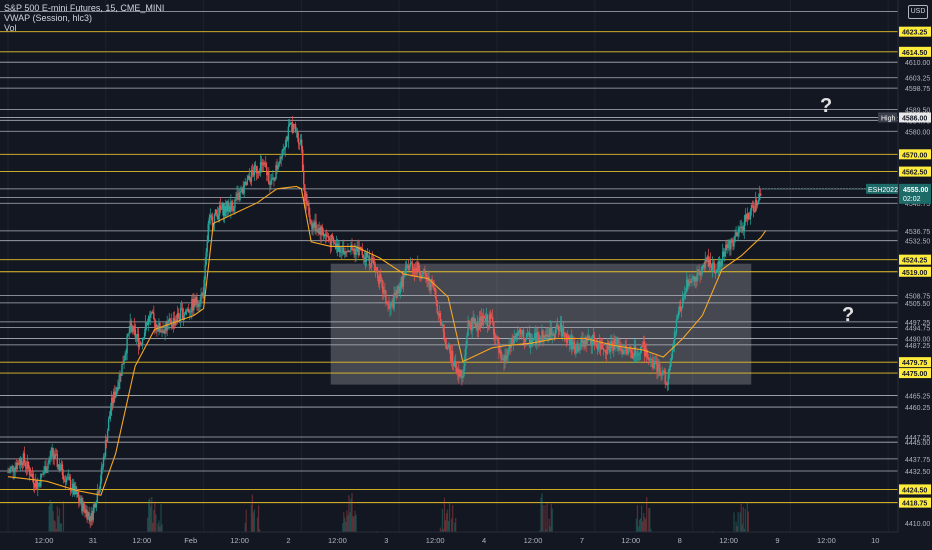 The image size is (932, 550). I want to click on y-tick-label: 4598.75, so click(917, 89).